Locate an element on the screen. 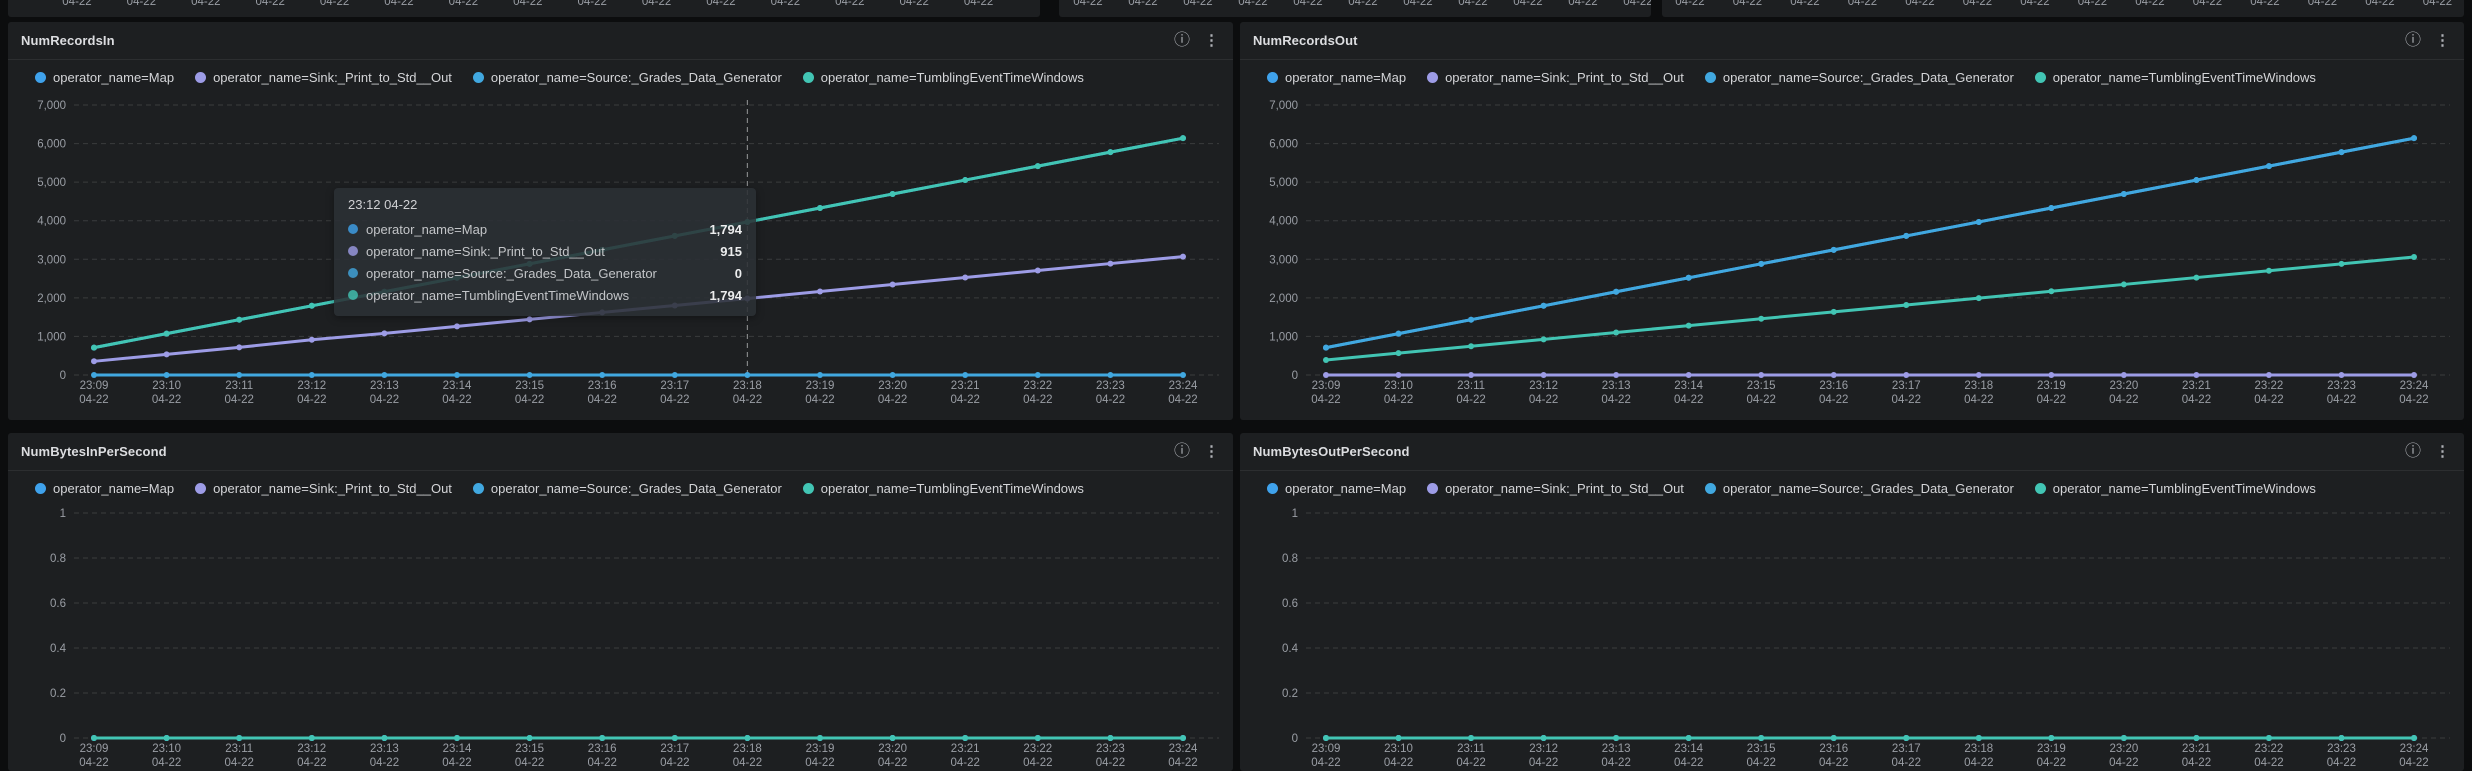  x-axis-tick-time: 23:10 is located at coordinates (166, 386).